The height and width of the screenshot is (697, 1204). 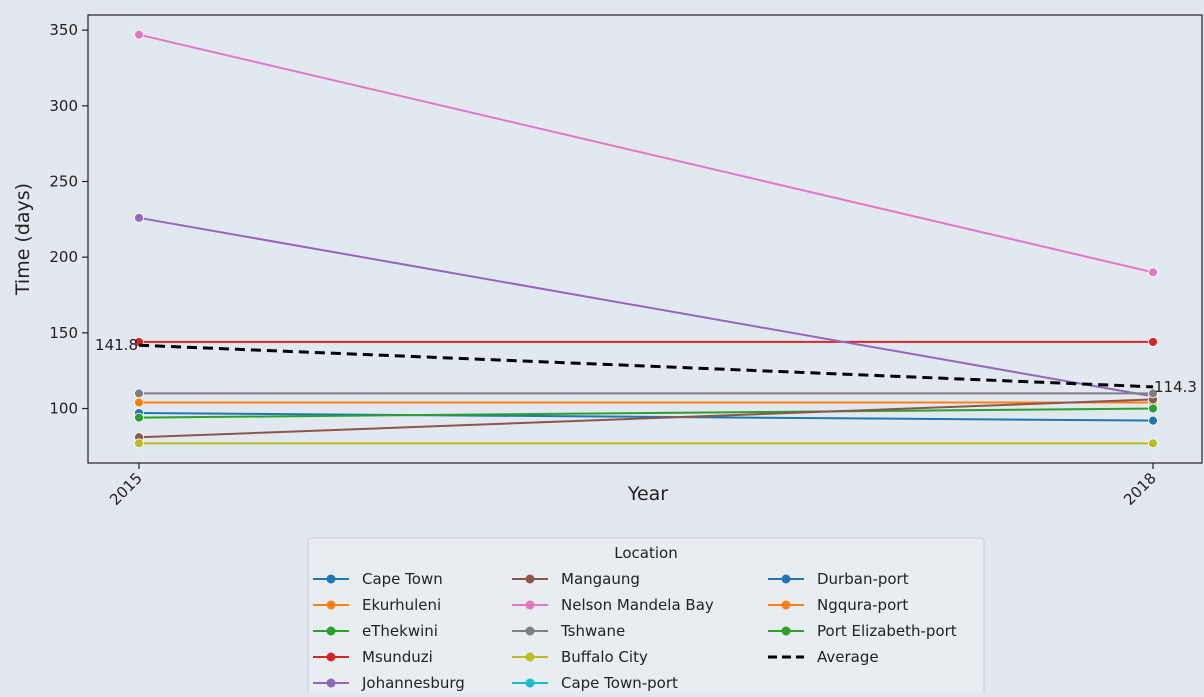 I want to click on legend-marker-cape-town, so click(x=331, y=579).